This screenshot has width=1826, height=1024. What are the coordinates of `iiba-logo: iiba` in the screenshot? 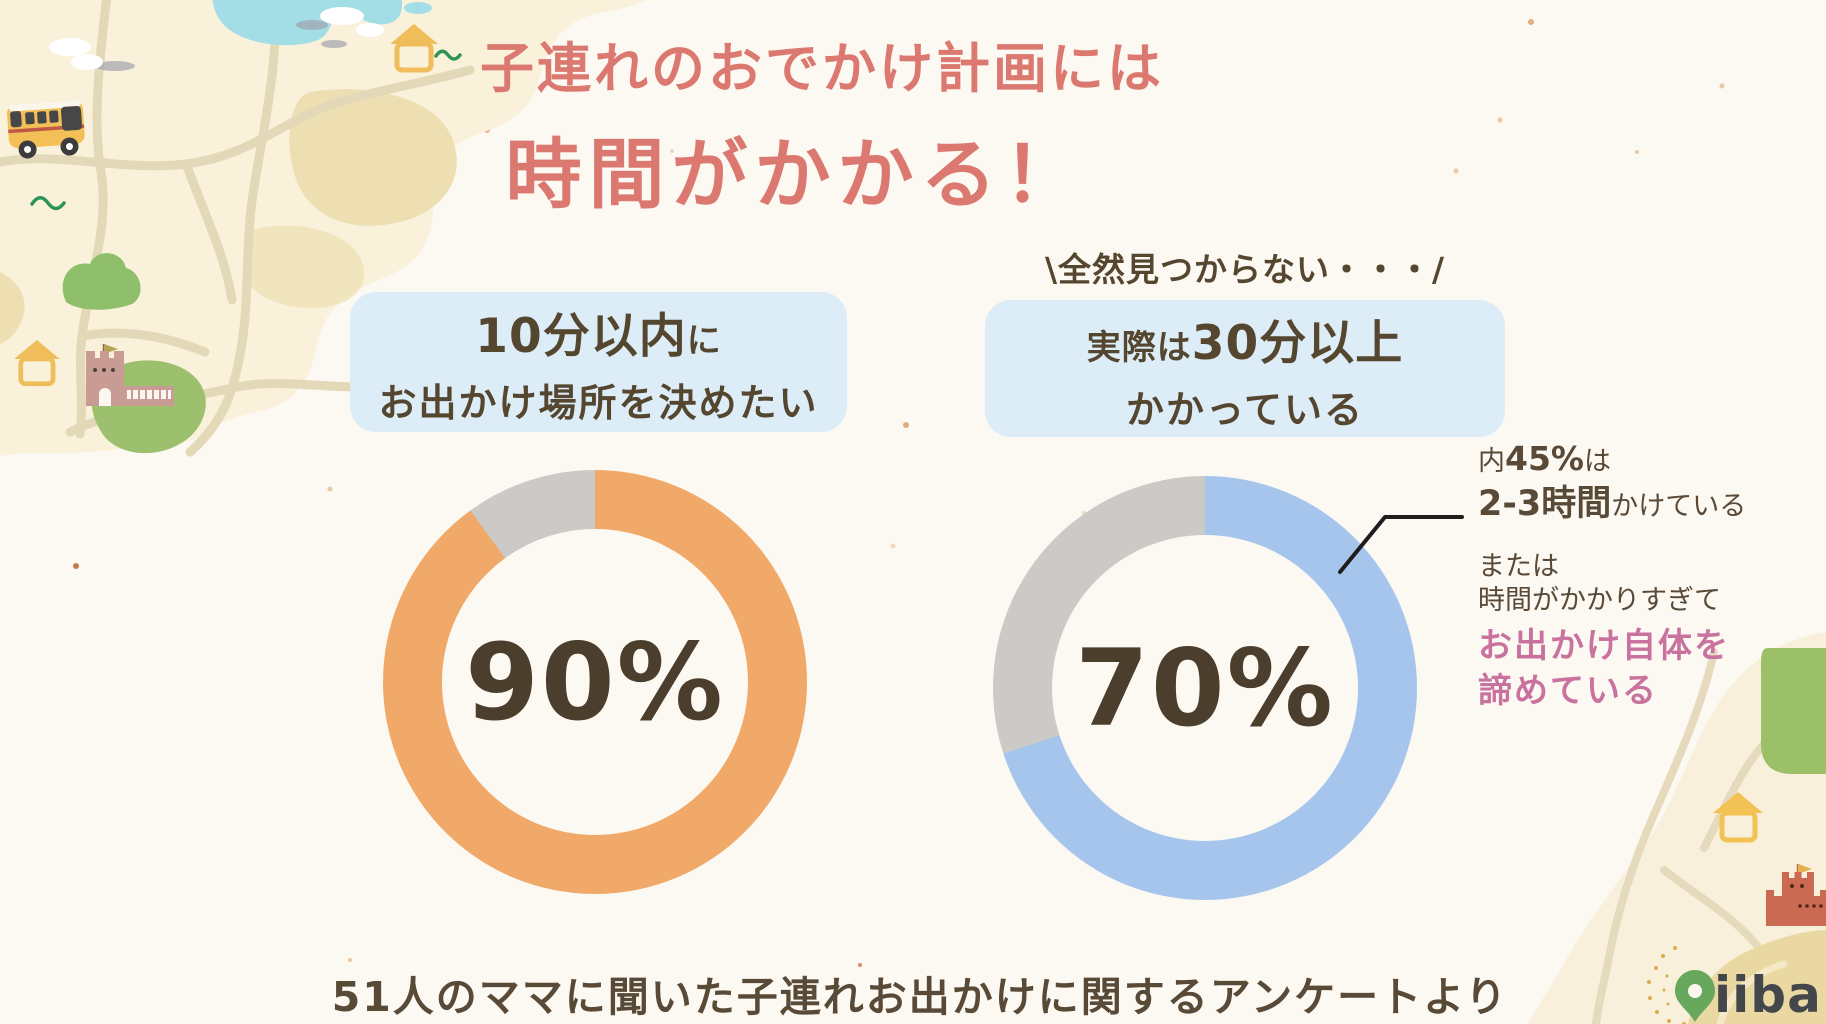 It's located at (1768, 995).